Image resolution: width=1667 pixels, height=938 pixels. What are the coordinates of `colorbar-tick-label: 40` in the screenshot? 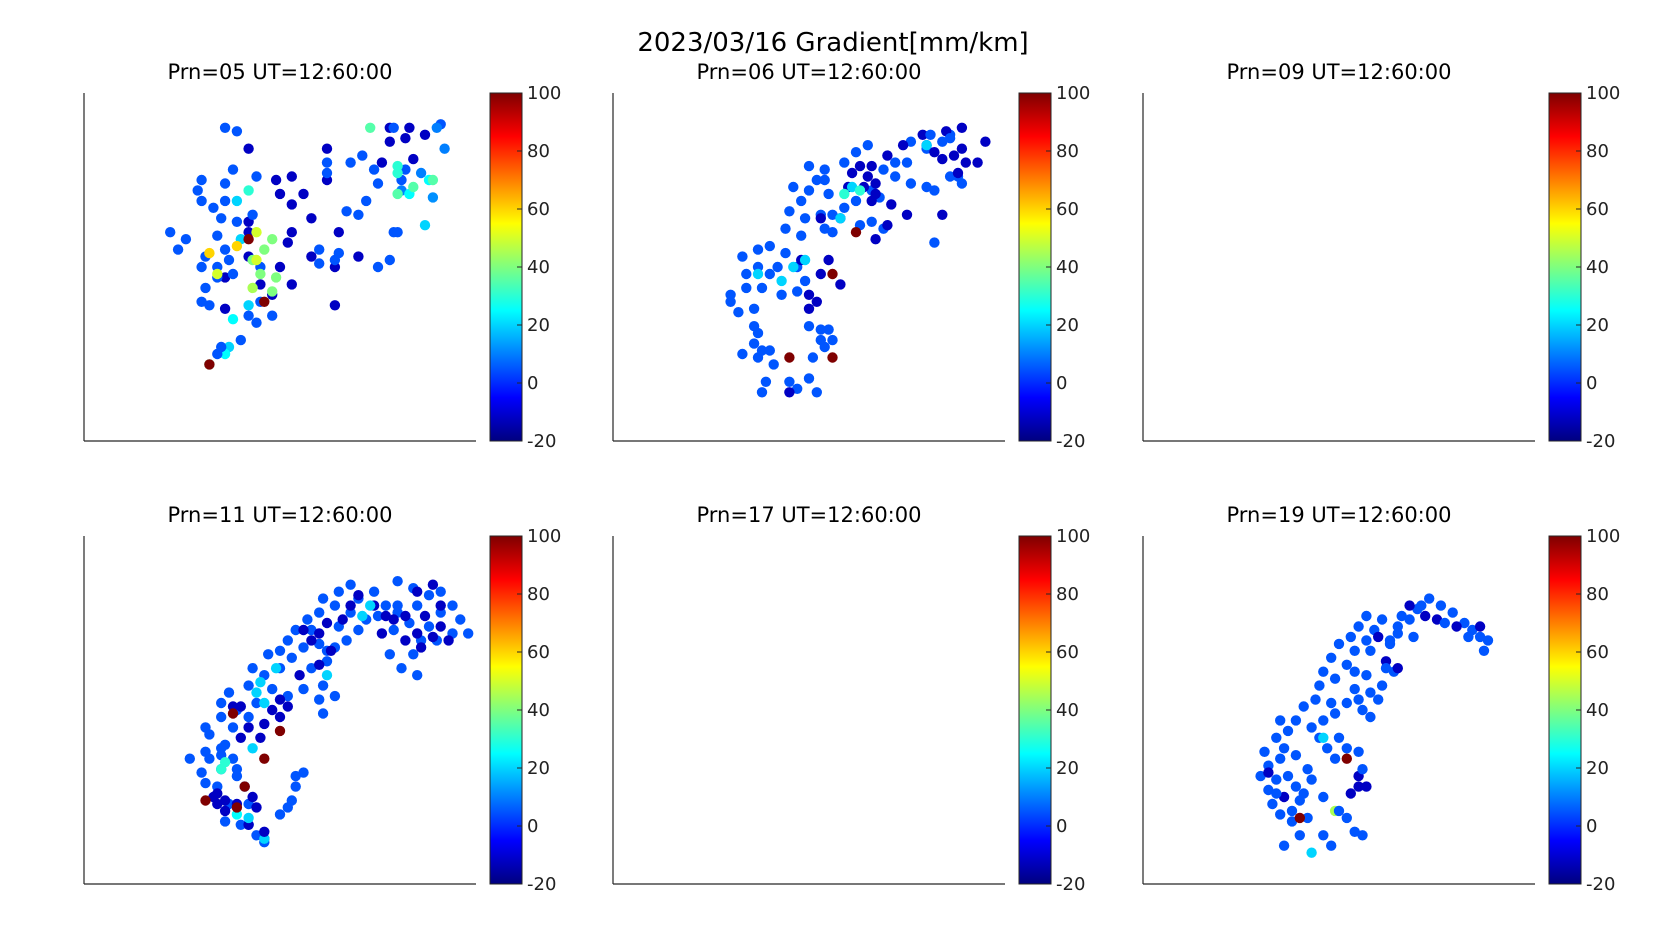 It's located at (1067, 267).